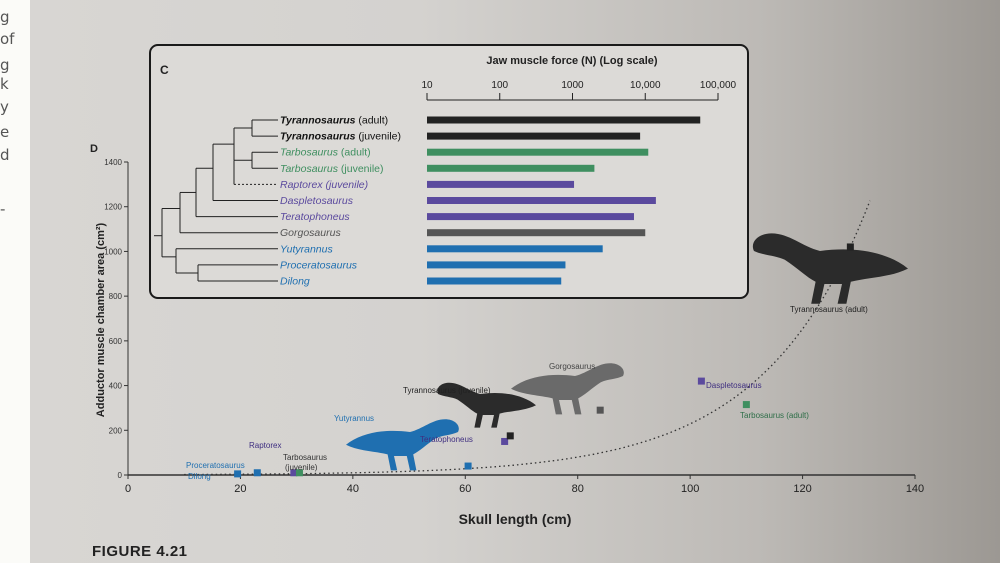 The height and width of the screenshot is (563, 1000). Describe the element at coordinates (353, 489) in the screenshot. I see `x-tick-label: 40` at that location.